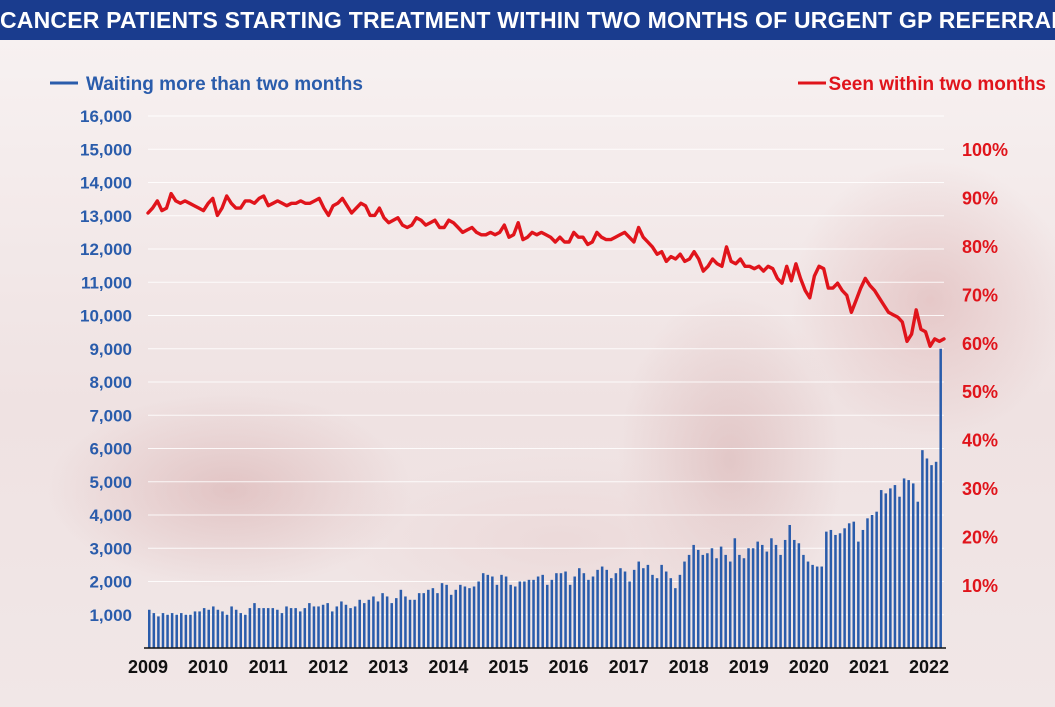 Image resolution: width=1055 pixels, height=707 pixels. What do you see at coordinates (110, 482) in the screenshot?
I see `y-left-tick-label: 5,000` at bounding box center [110, 482].